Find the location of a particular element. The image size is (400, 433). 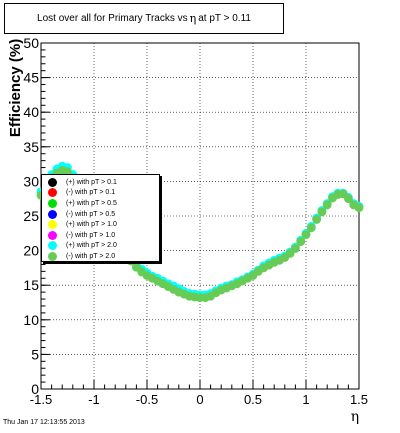

title-suffix: at pT > 0.11 is located at coordinates (224, 18).